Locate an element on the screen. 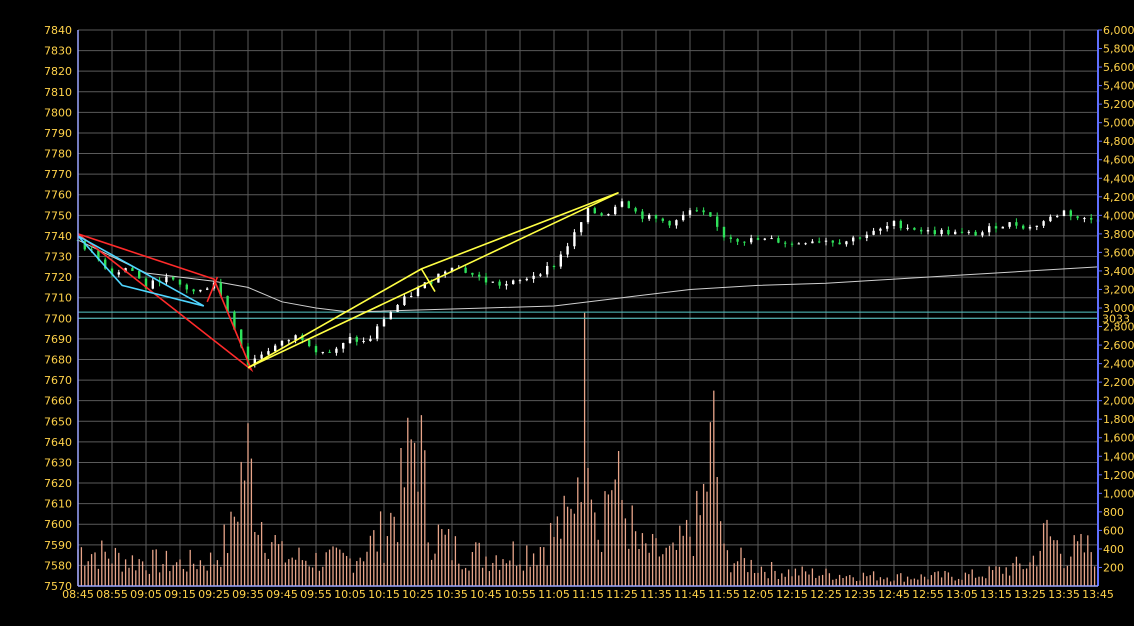 This screenshot has height=626, width=1134. volume-tick-label: 4,600 is located at coordinates (1118, 160).